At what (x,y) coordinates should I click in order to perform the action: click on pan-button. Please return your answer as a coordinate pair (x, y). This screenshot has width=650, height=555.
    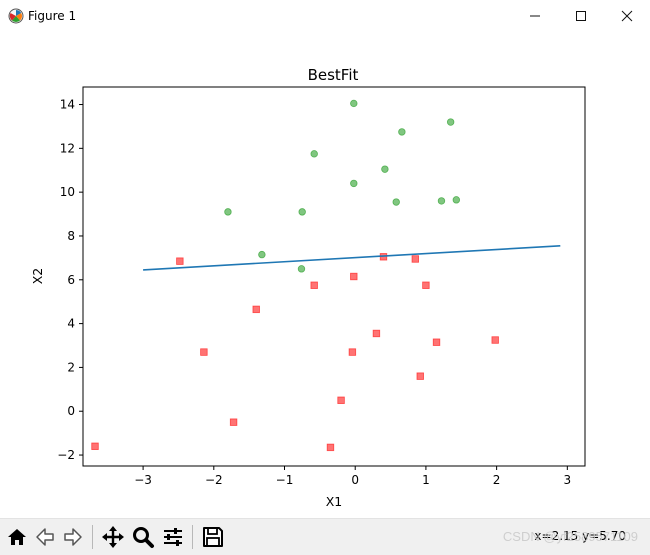
    Looking at the image, I should click on (113, 537).